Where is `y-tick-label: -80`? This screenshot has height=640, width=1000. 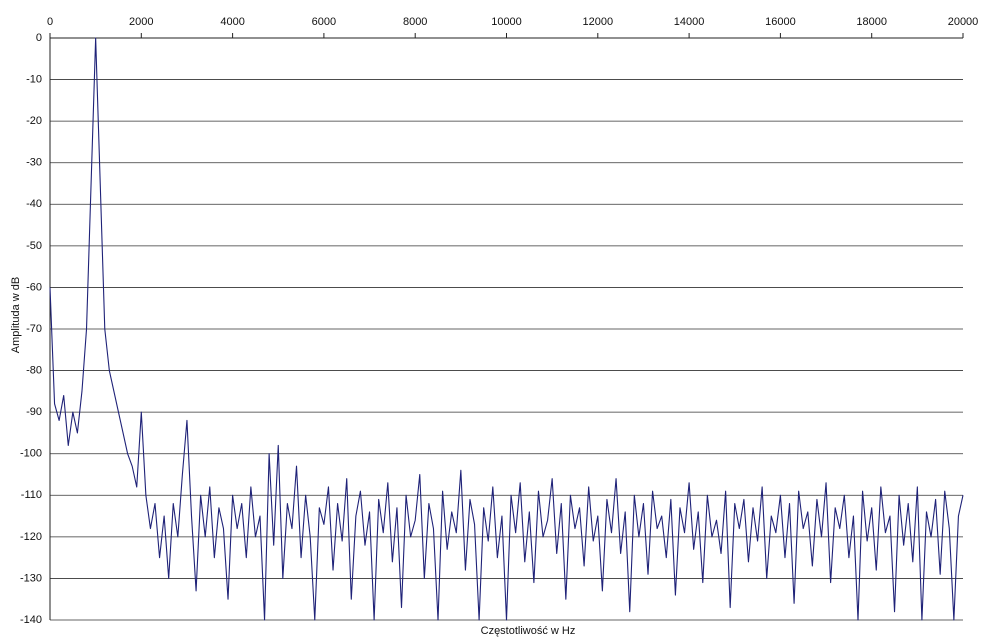
y-tick-label: -80 is located at coordinates (34, 370).